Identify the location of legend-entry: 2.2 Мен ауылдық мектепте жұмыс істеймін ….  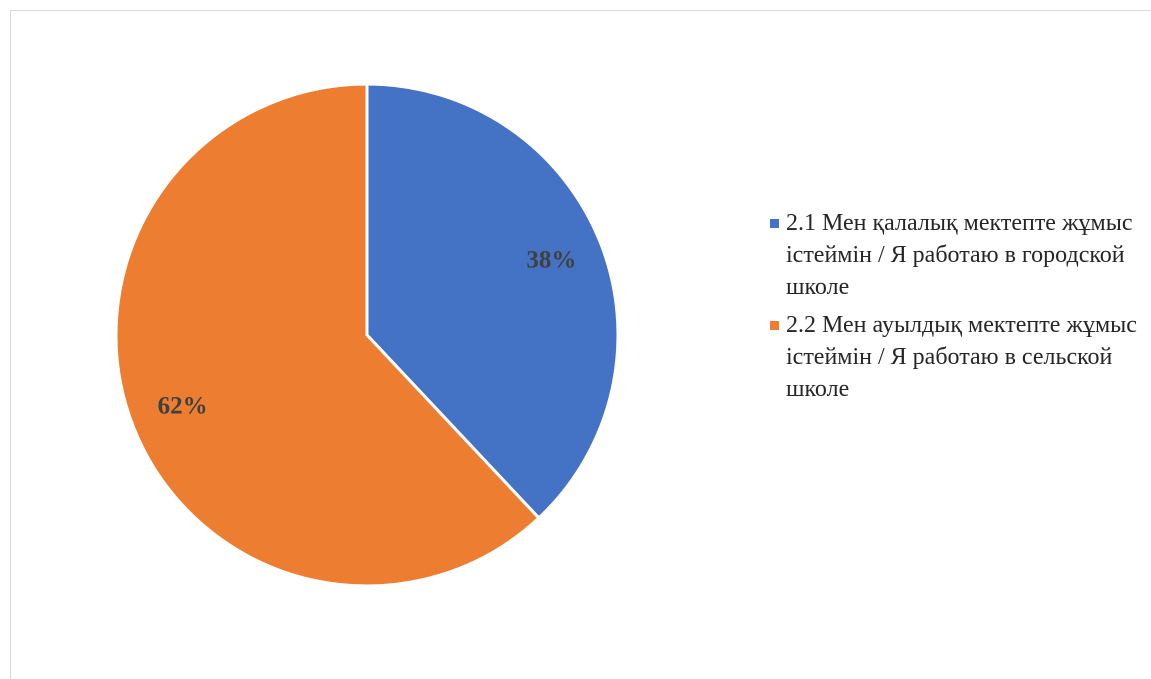
(957, 357).